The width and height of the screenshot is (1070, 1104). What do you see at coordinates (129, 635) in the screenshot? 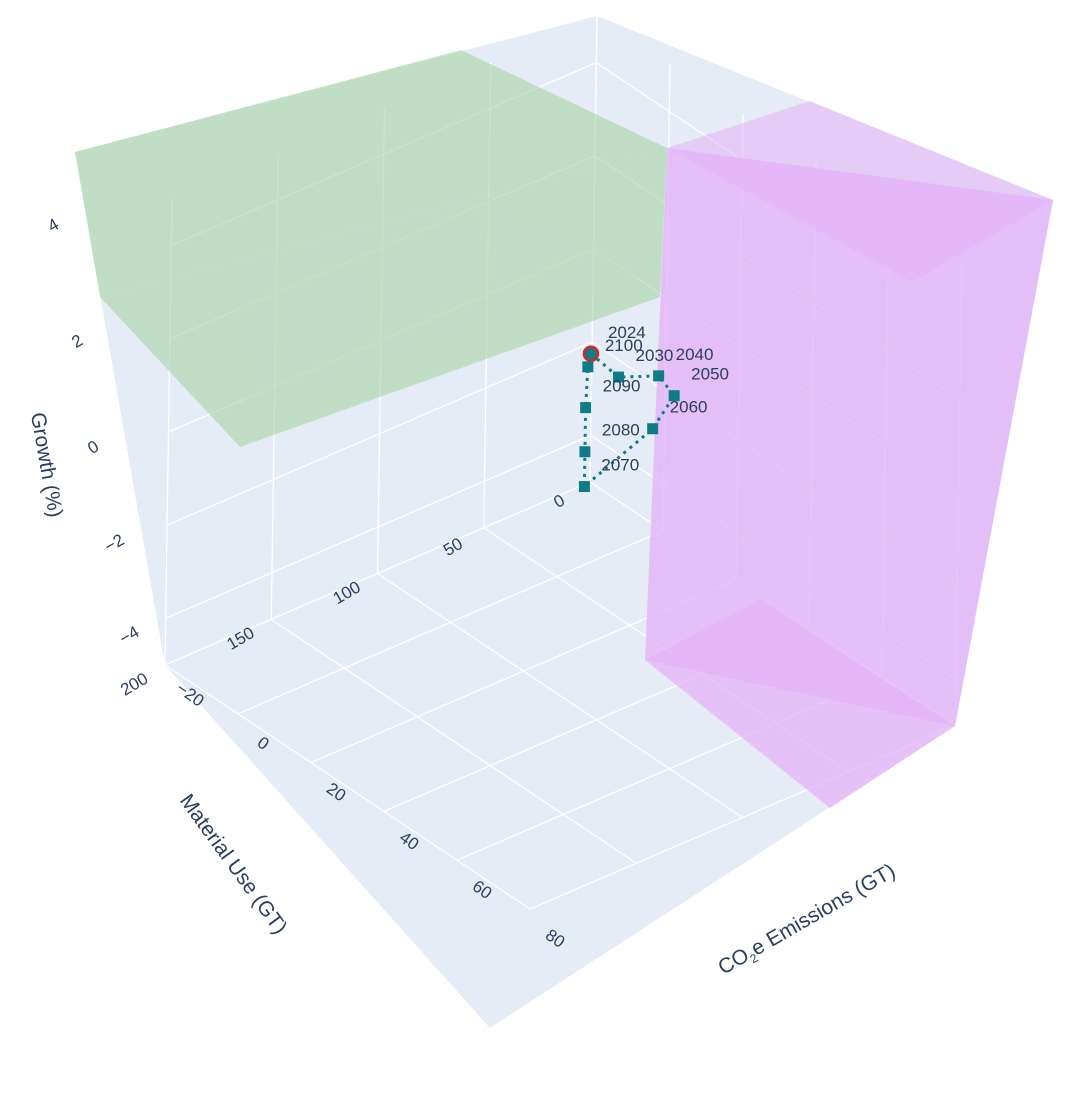
I see `z-tick-label: −4` at bounding box center [129, 635].